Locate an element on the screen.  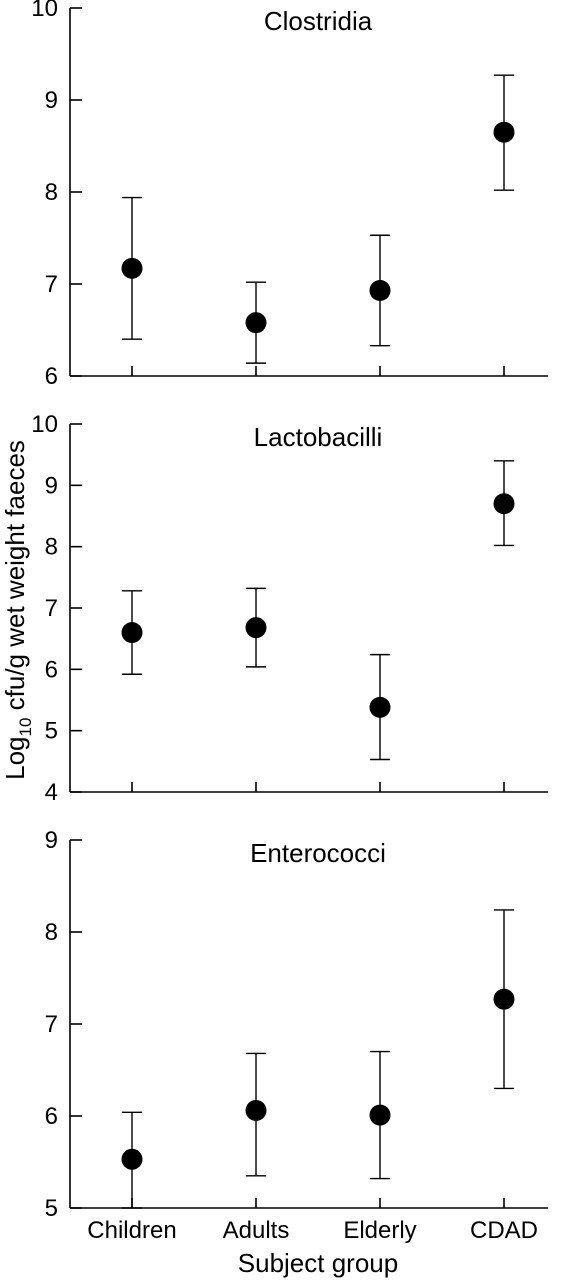
y-axis-title-subscript: 10 is located at coordinates (25, 727).